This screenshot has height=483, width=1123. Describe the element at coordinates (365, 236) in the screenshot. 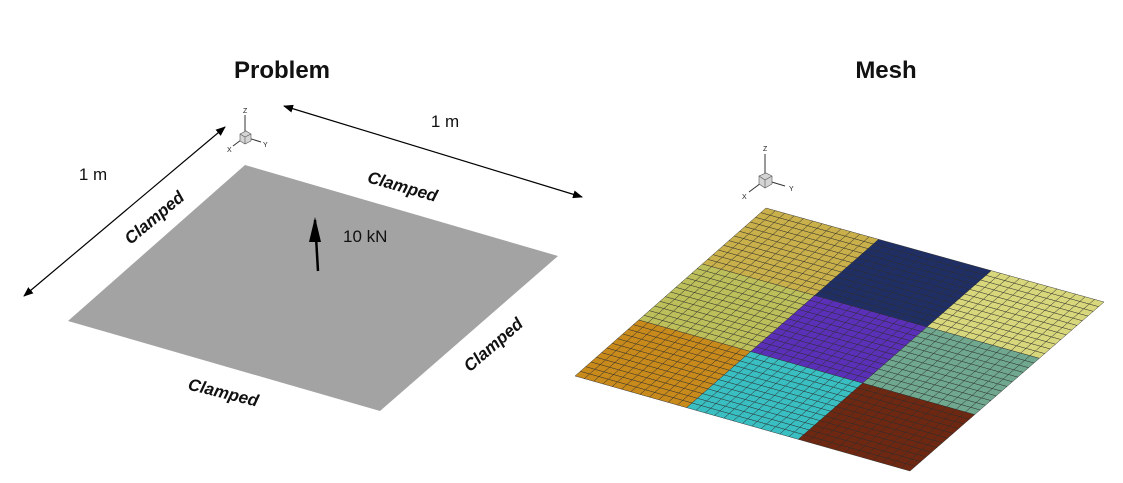

I see `load-label: 10 kN` at that location.